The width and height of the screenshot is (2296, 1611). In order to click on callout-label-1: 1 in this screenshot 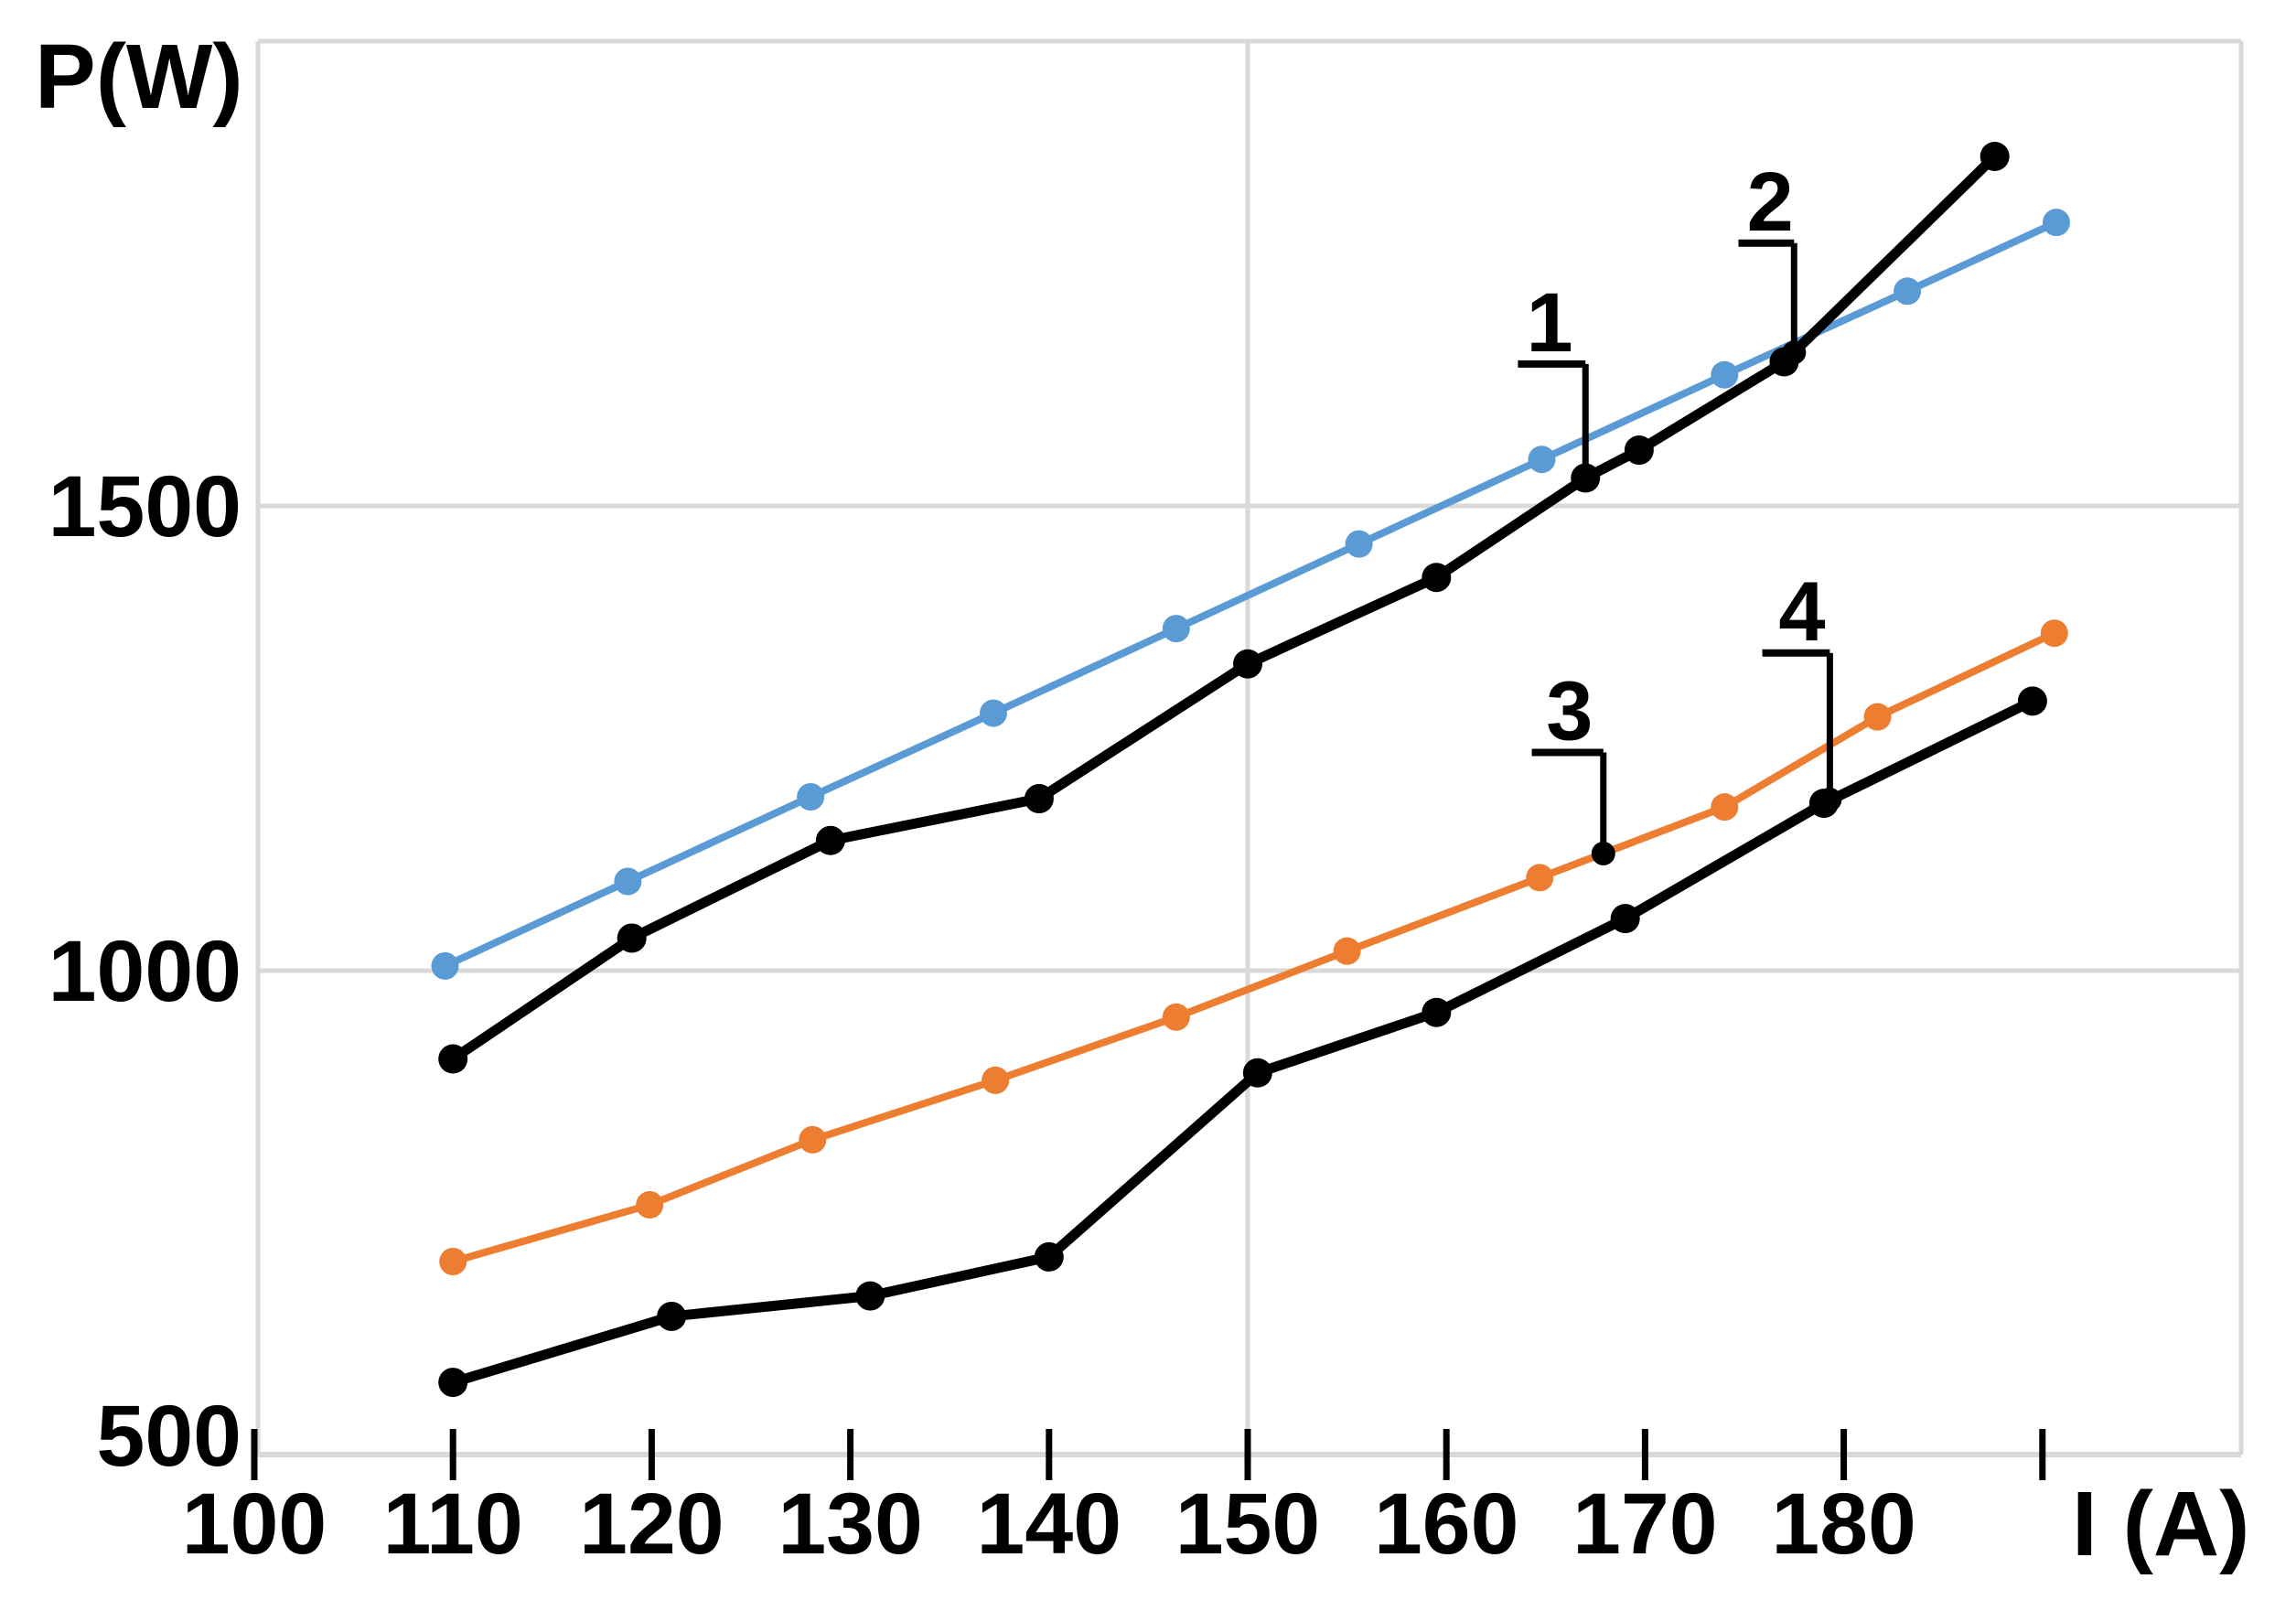, I will do `click(1550, 323)`.